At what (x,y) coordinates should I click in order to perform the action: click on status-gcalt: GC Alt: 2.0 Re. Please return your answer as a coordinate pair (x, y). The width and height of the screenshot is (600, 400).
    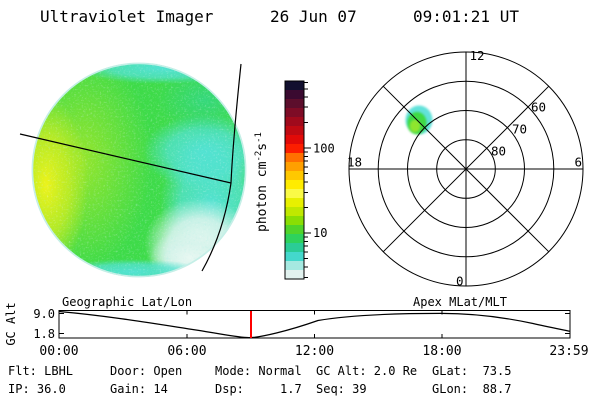
    Looking at the image, I should click on (367, 371).